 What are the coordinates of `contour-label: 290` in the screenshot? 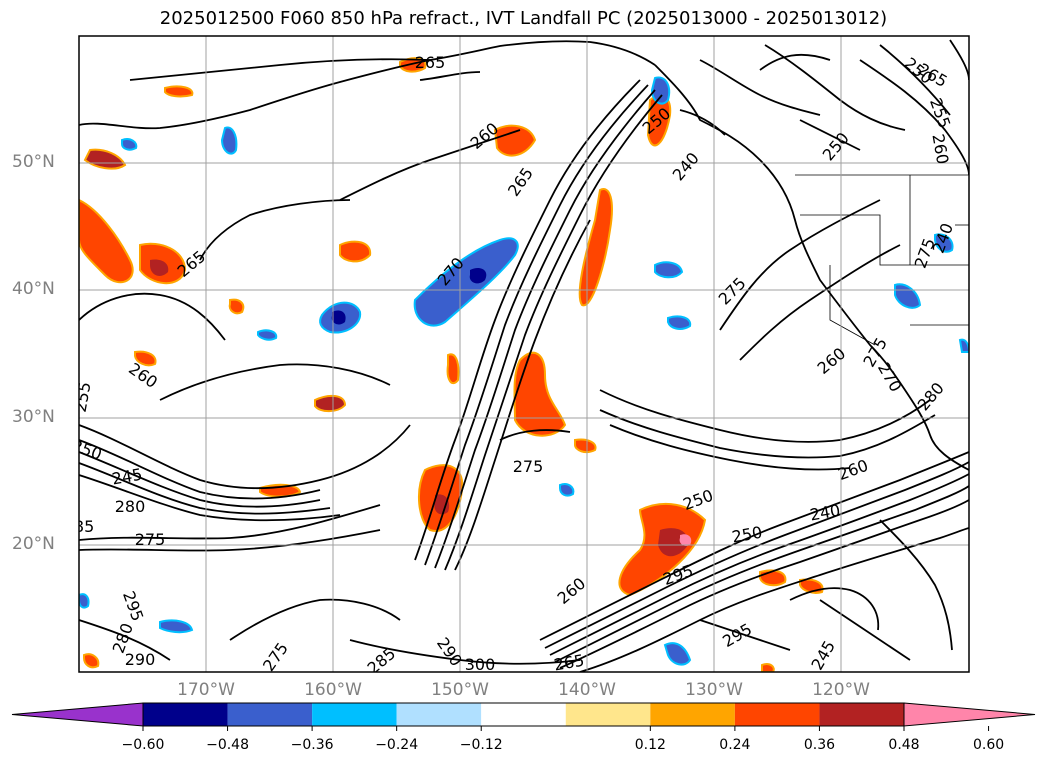 It's located at (140, 659).